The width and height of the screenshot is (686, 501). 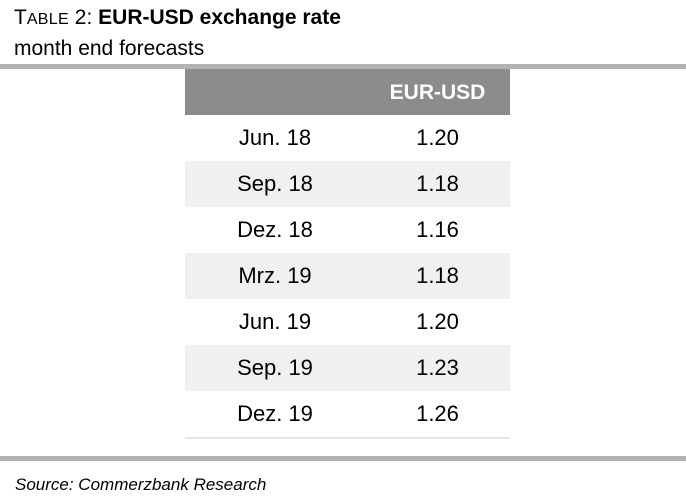 I want to click on column-header-eur-usd: EUR-USD, so click(x=437, y=92).